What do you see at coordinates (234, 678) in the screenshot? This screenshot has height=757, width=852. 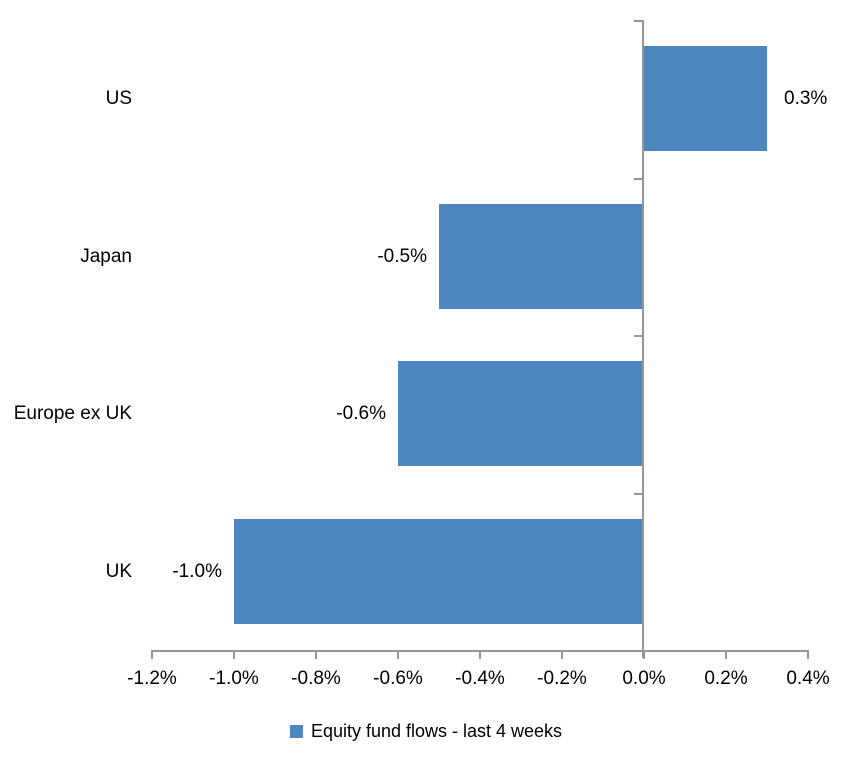 I see `x-axis-tick-label: -1.0%` at bounding box center [234, 678].